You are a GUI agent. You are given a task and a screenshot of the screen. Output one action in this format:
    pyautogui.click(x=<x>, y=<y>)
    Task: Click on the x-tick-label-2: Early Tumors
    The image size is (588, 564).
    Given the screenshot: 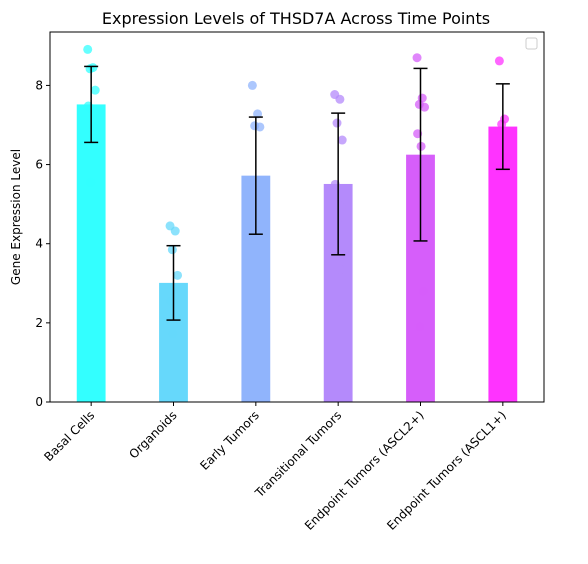 What is the action you would take?
    pyautogui.click(x=229, y=440)
    